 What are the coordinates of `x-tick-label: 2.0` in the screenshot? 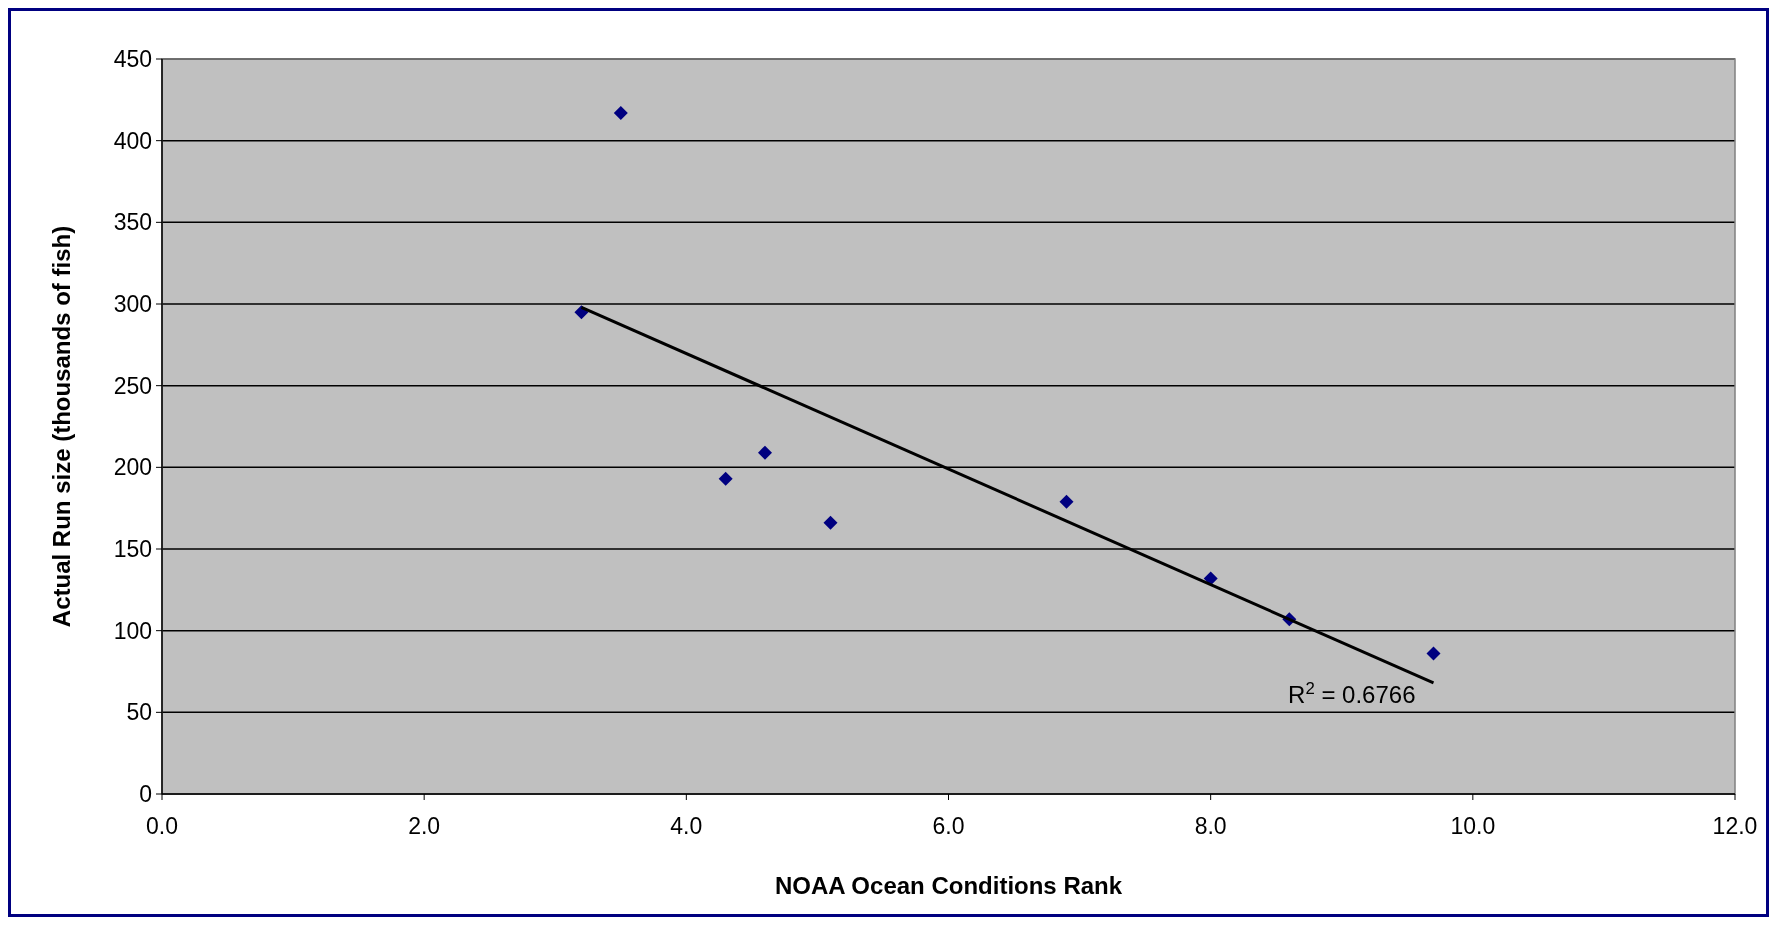 It's located at (424, 826).